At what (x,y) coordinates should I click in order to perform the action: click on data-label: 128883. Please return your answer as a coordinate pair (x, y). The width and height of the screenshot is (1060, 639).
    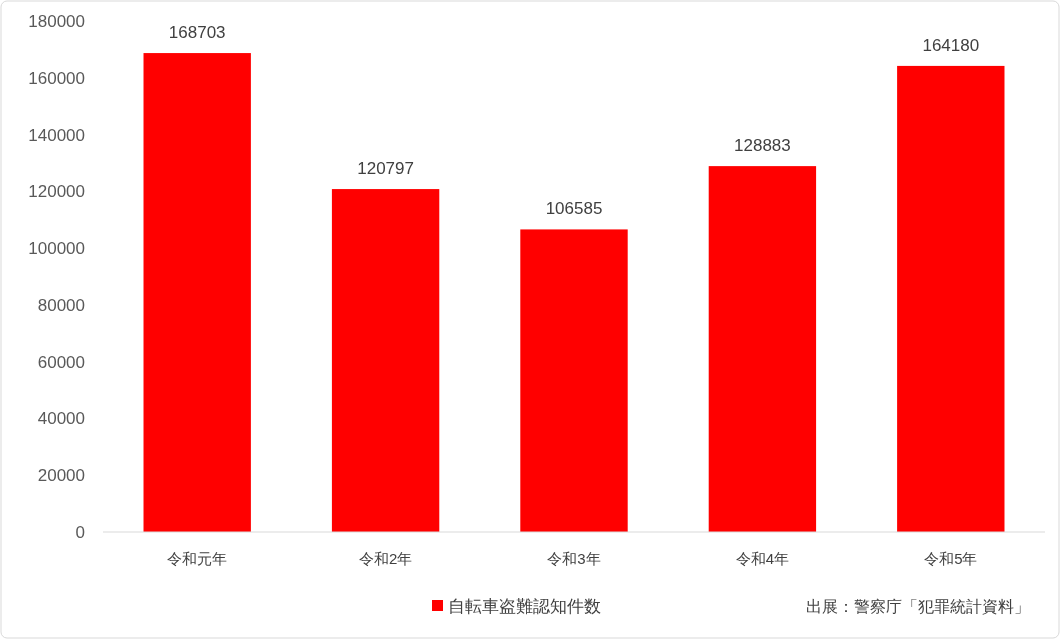
    Looking at the image, I should click on (762, 146).